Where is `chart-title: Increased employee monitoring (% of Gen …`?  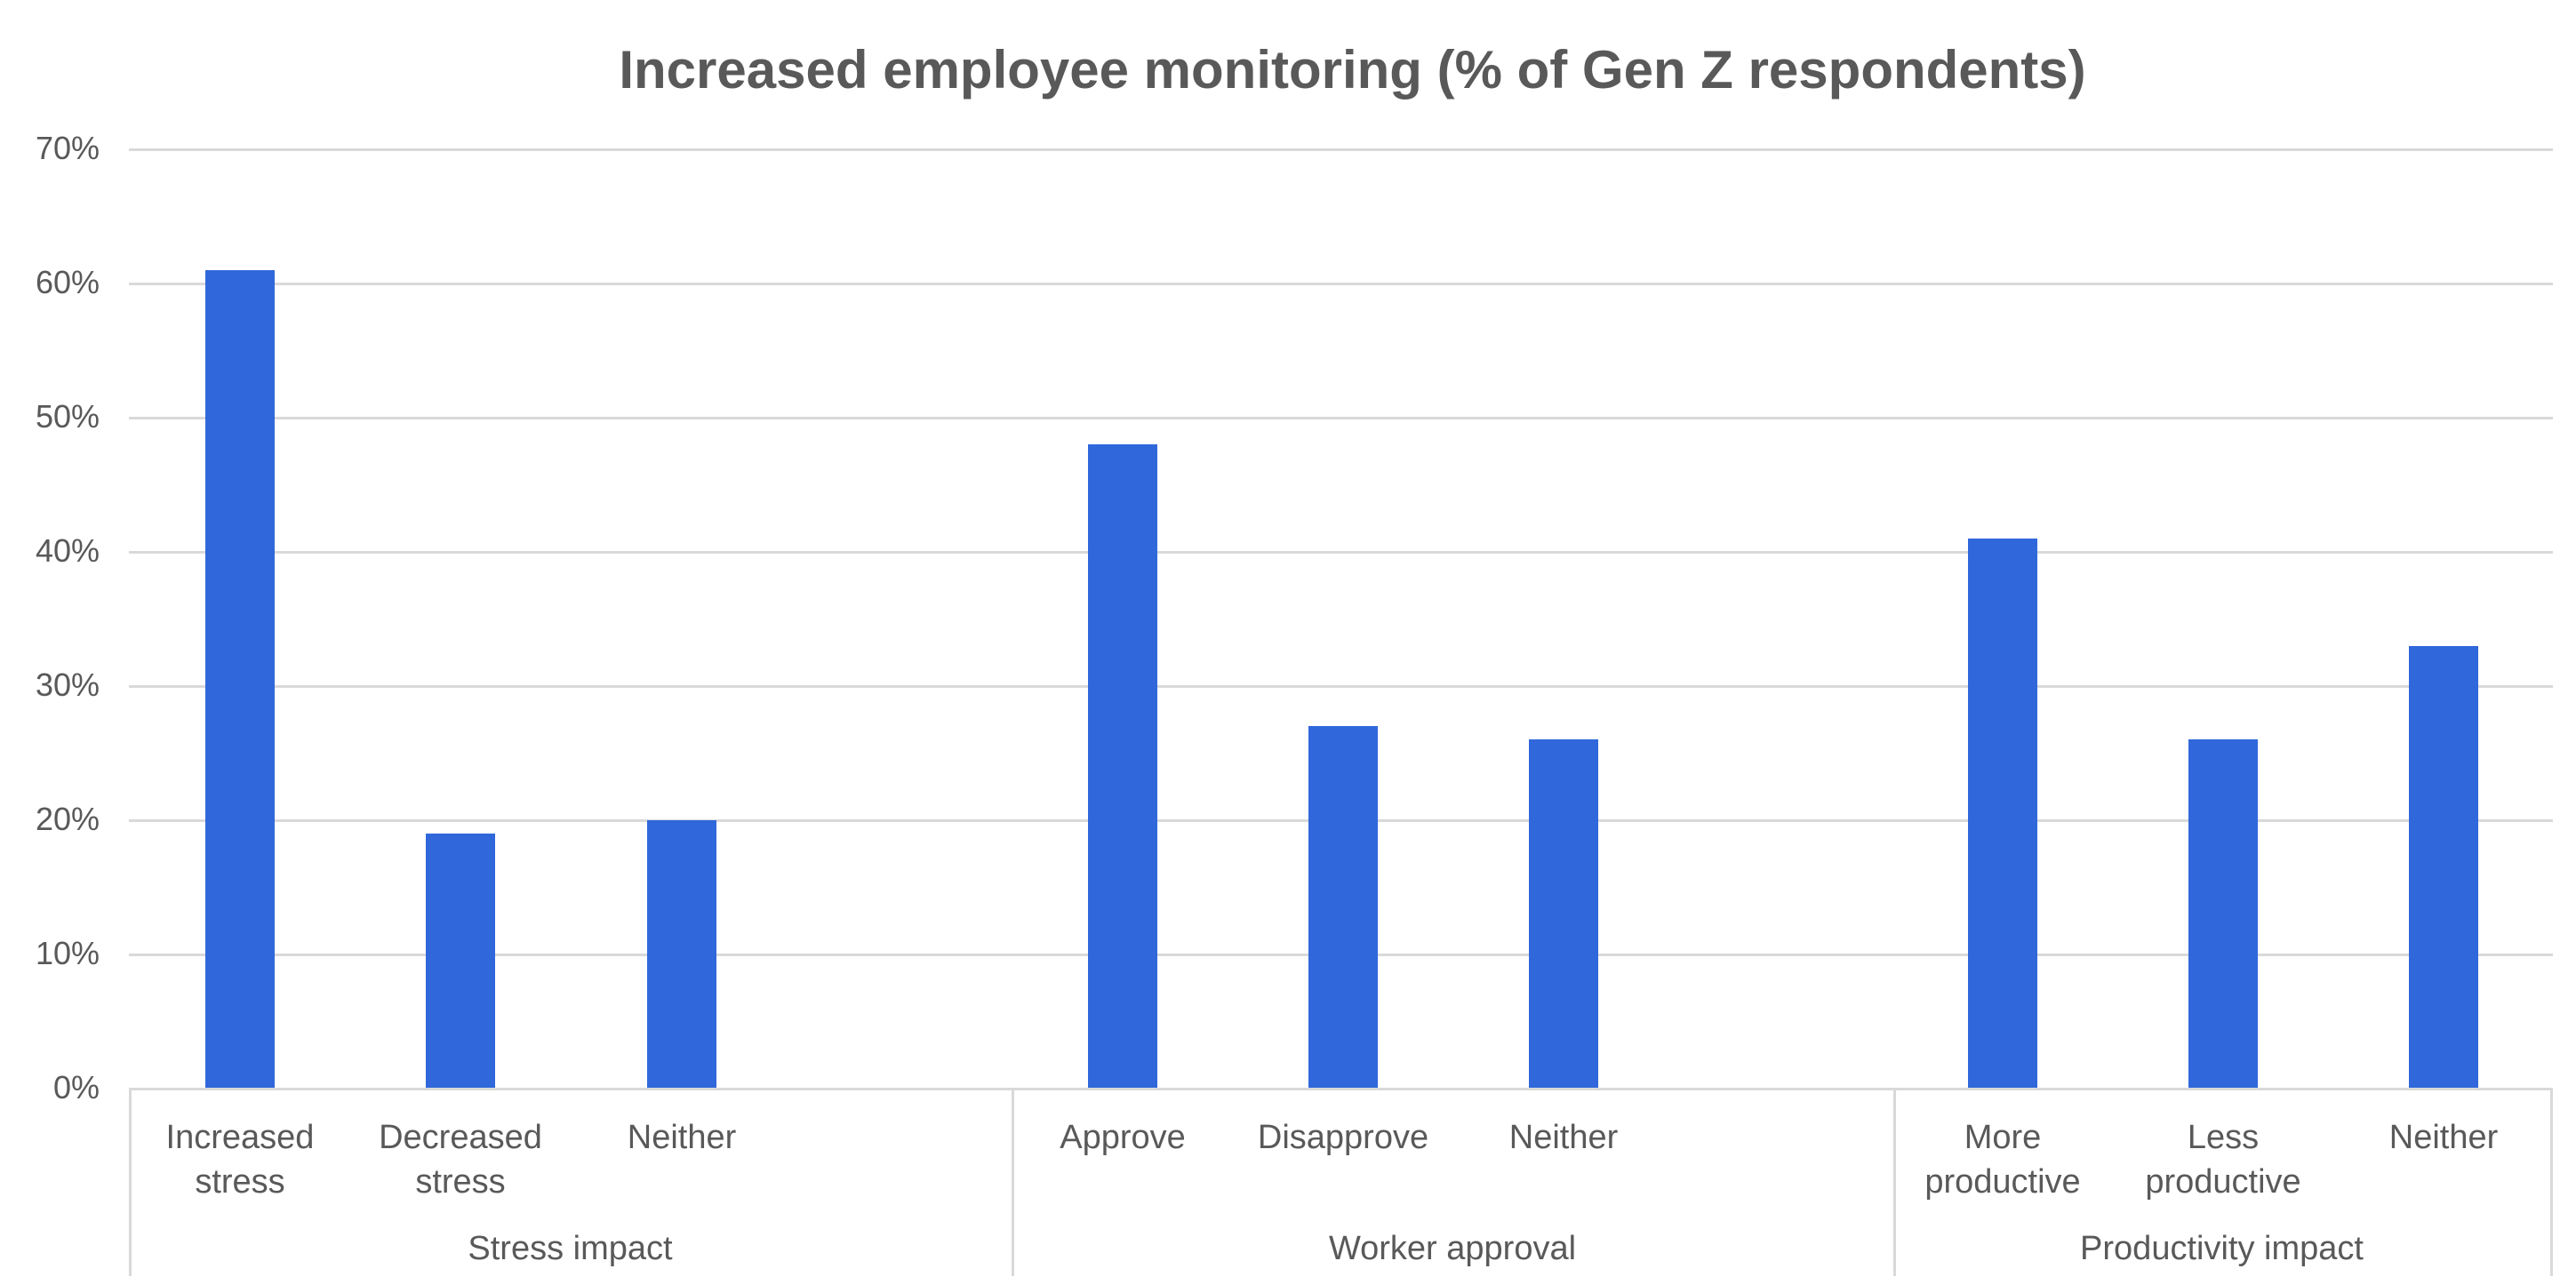
chart-title: Increased employee monitoring (% of Gen … is located at coordinates (1352, 70).